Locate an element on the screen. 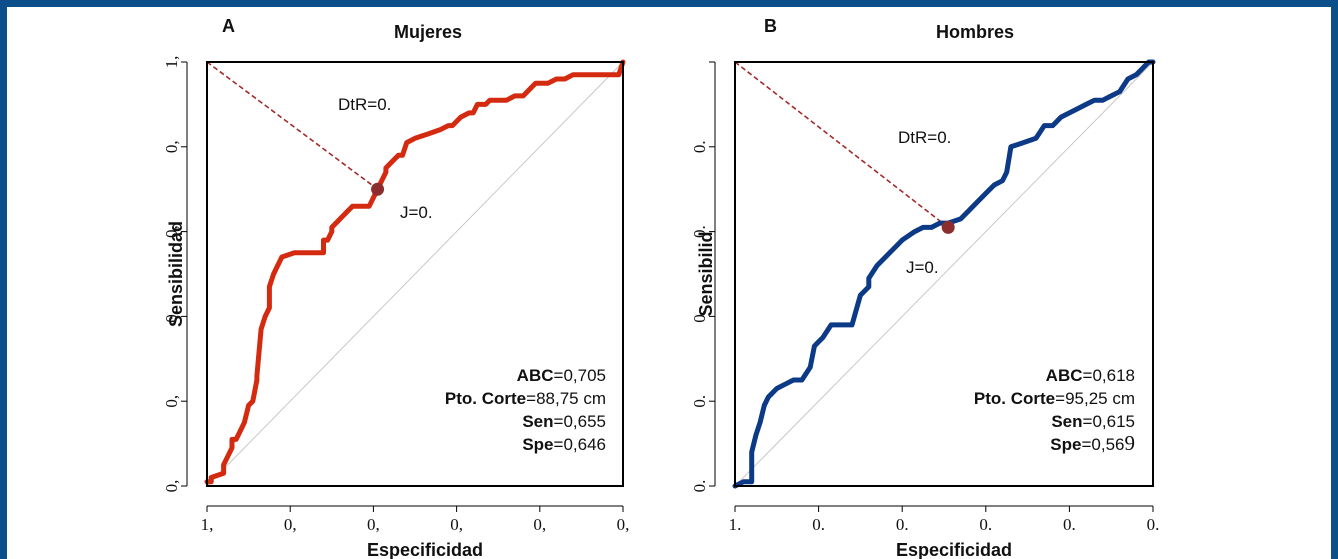 The width and height of the screenshot is (1338, 559). stat-value-suffix: 9 is located at coordinates (1130, 443).